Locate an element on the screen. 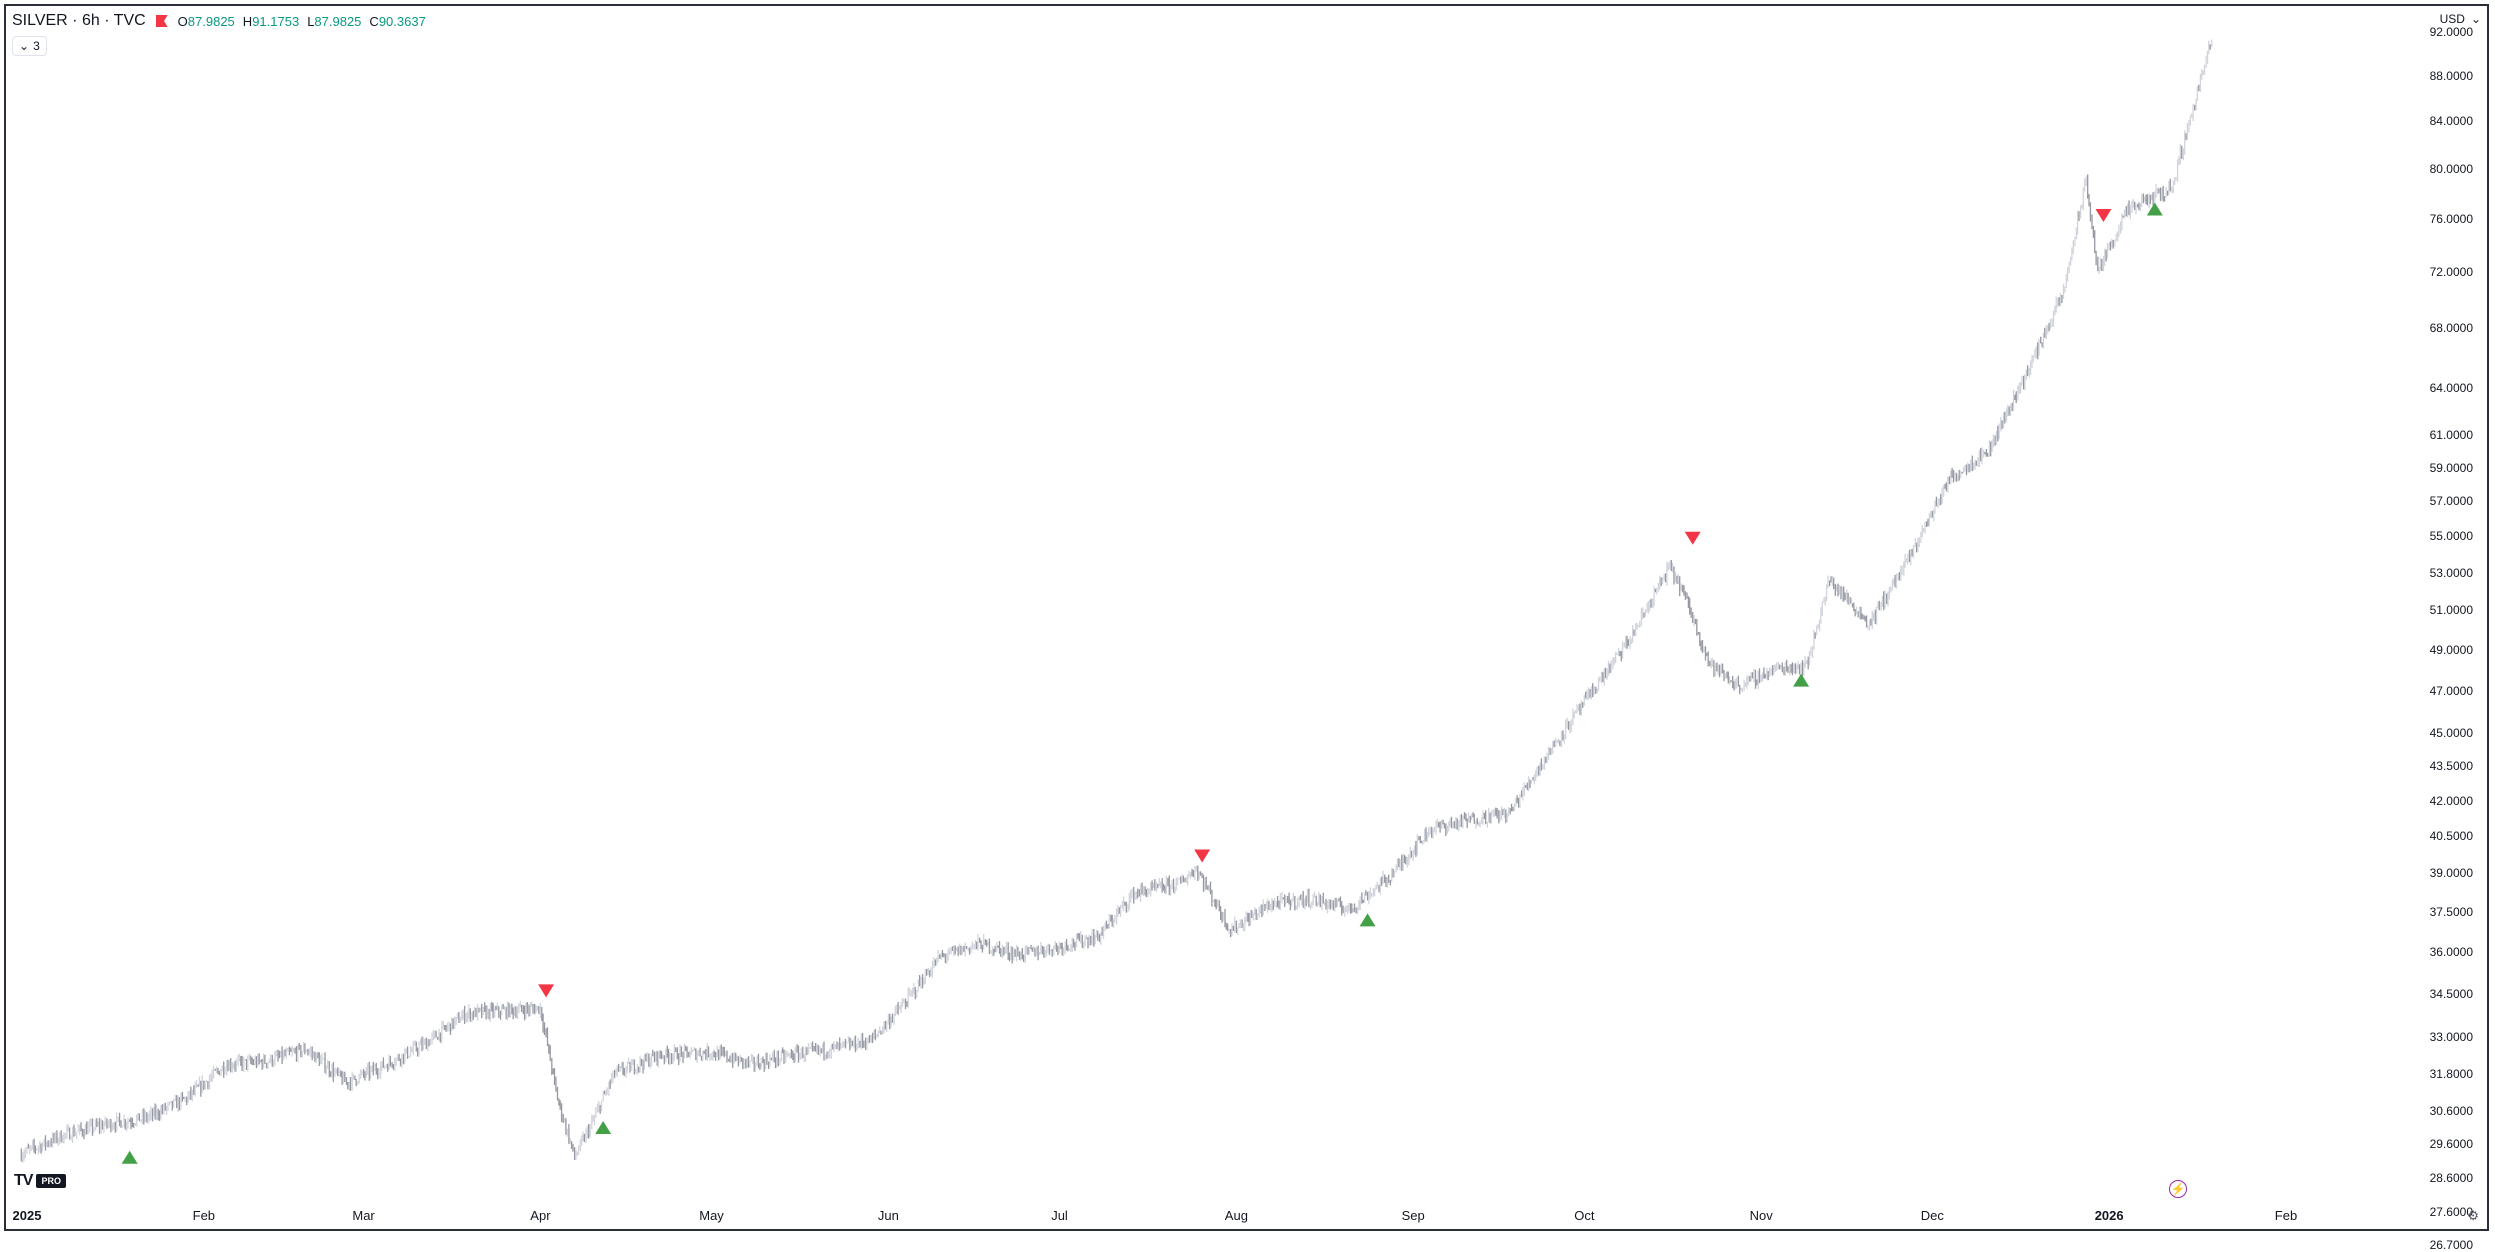 The height and width of the screenshot is (1252, 2495). price-tick-label: 45.0000 is located at coordinates (2451, 733).